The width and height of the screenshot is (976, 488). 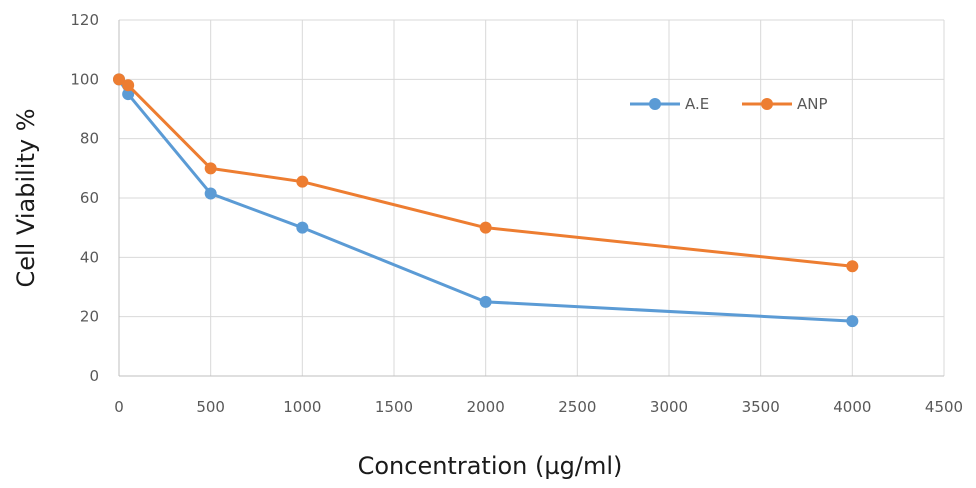 What do you see at coordinates (89, 139) in the screenshot?
I see `y-tick-label: 80` at bounding box center [89, 139].